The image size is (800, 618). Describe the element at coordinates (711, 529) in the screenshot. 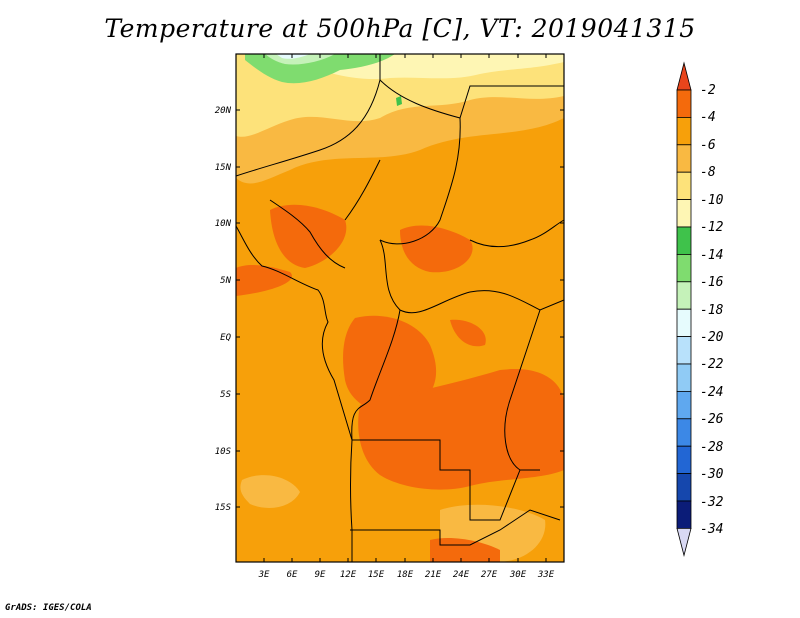

I see `colorbar-label: -34` at that location.